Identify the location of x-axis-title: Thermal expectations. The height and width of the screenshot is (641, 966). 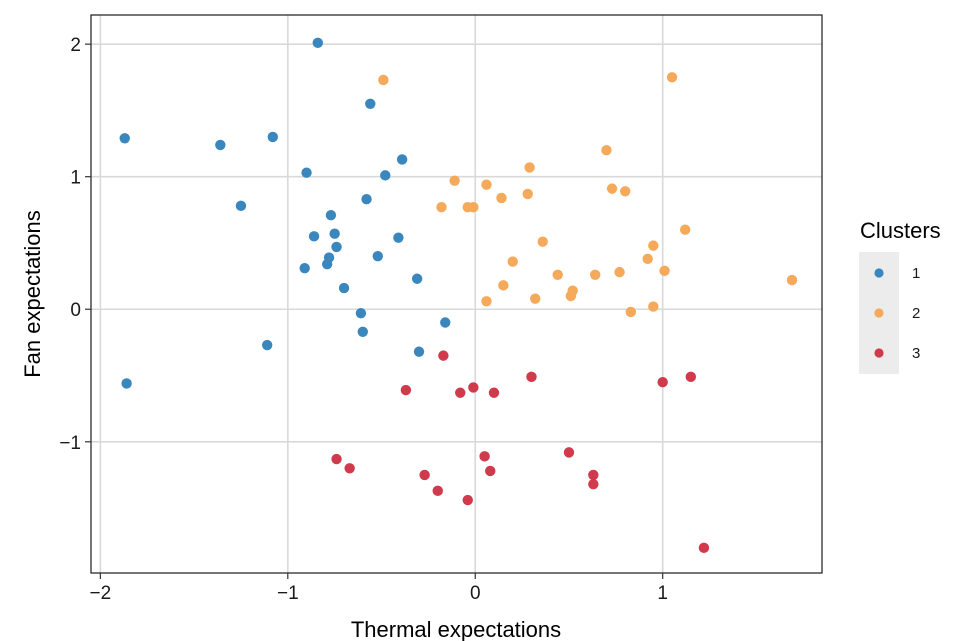
(456, 629).